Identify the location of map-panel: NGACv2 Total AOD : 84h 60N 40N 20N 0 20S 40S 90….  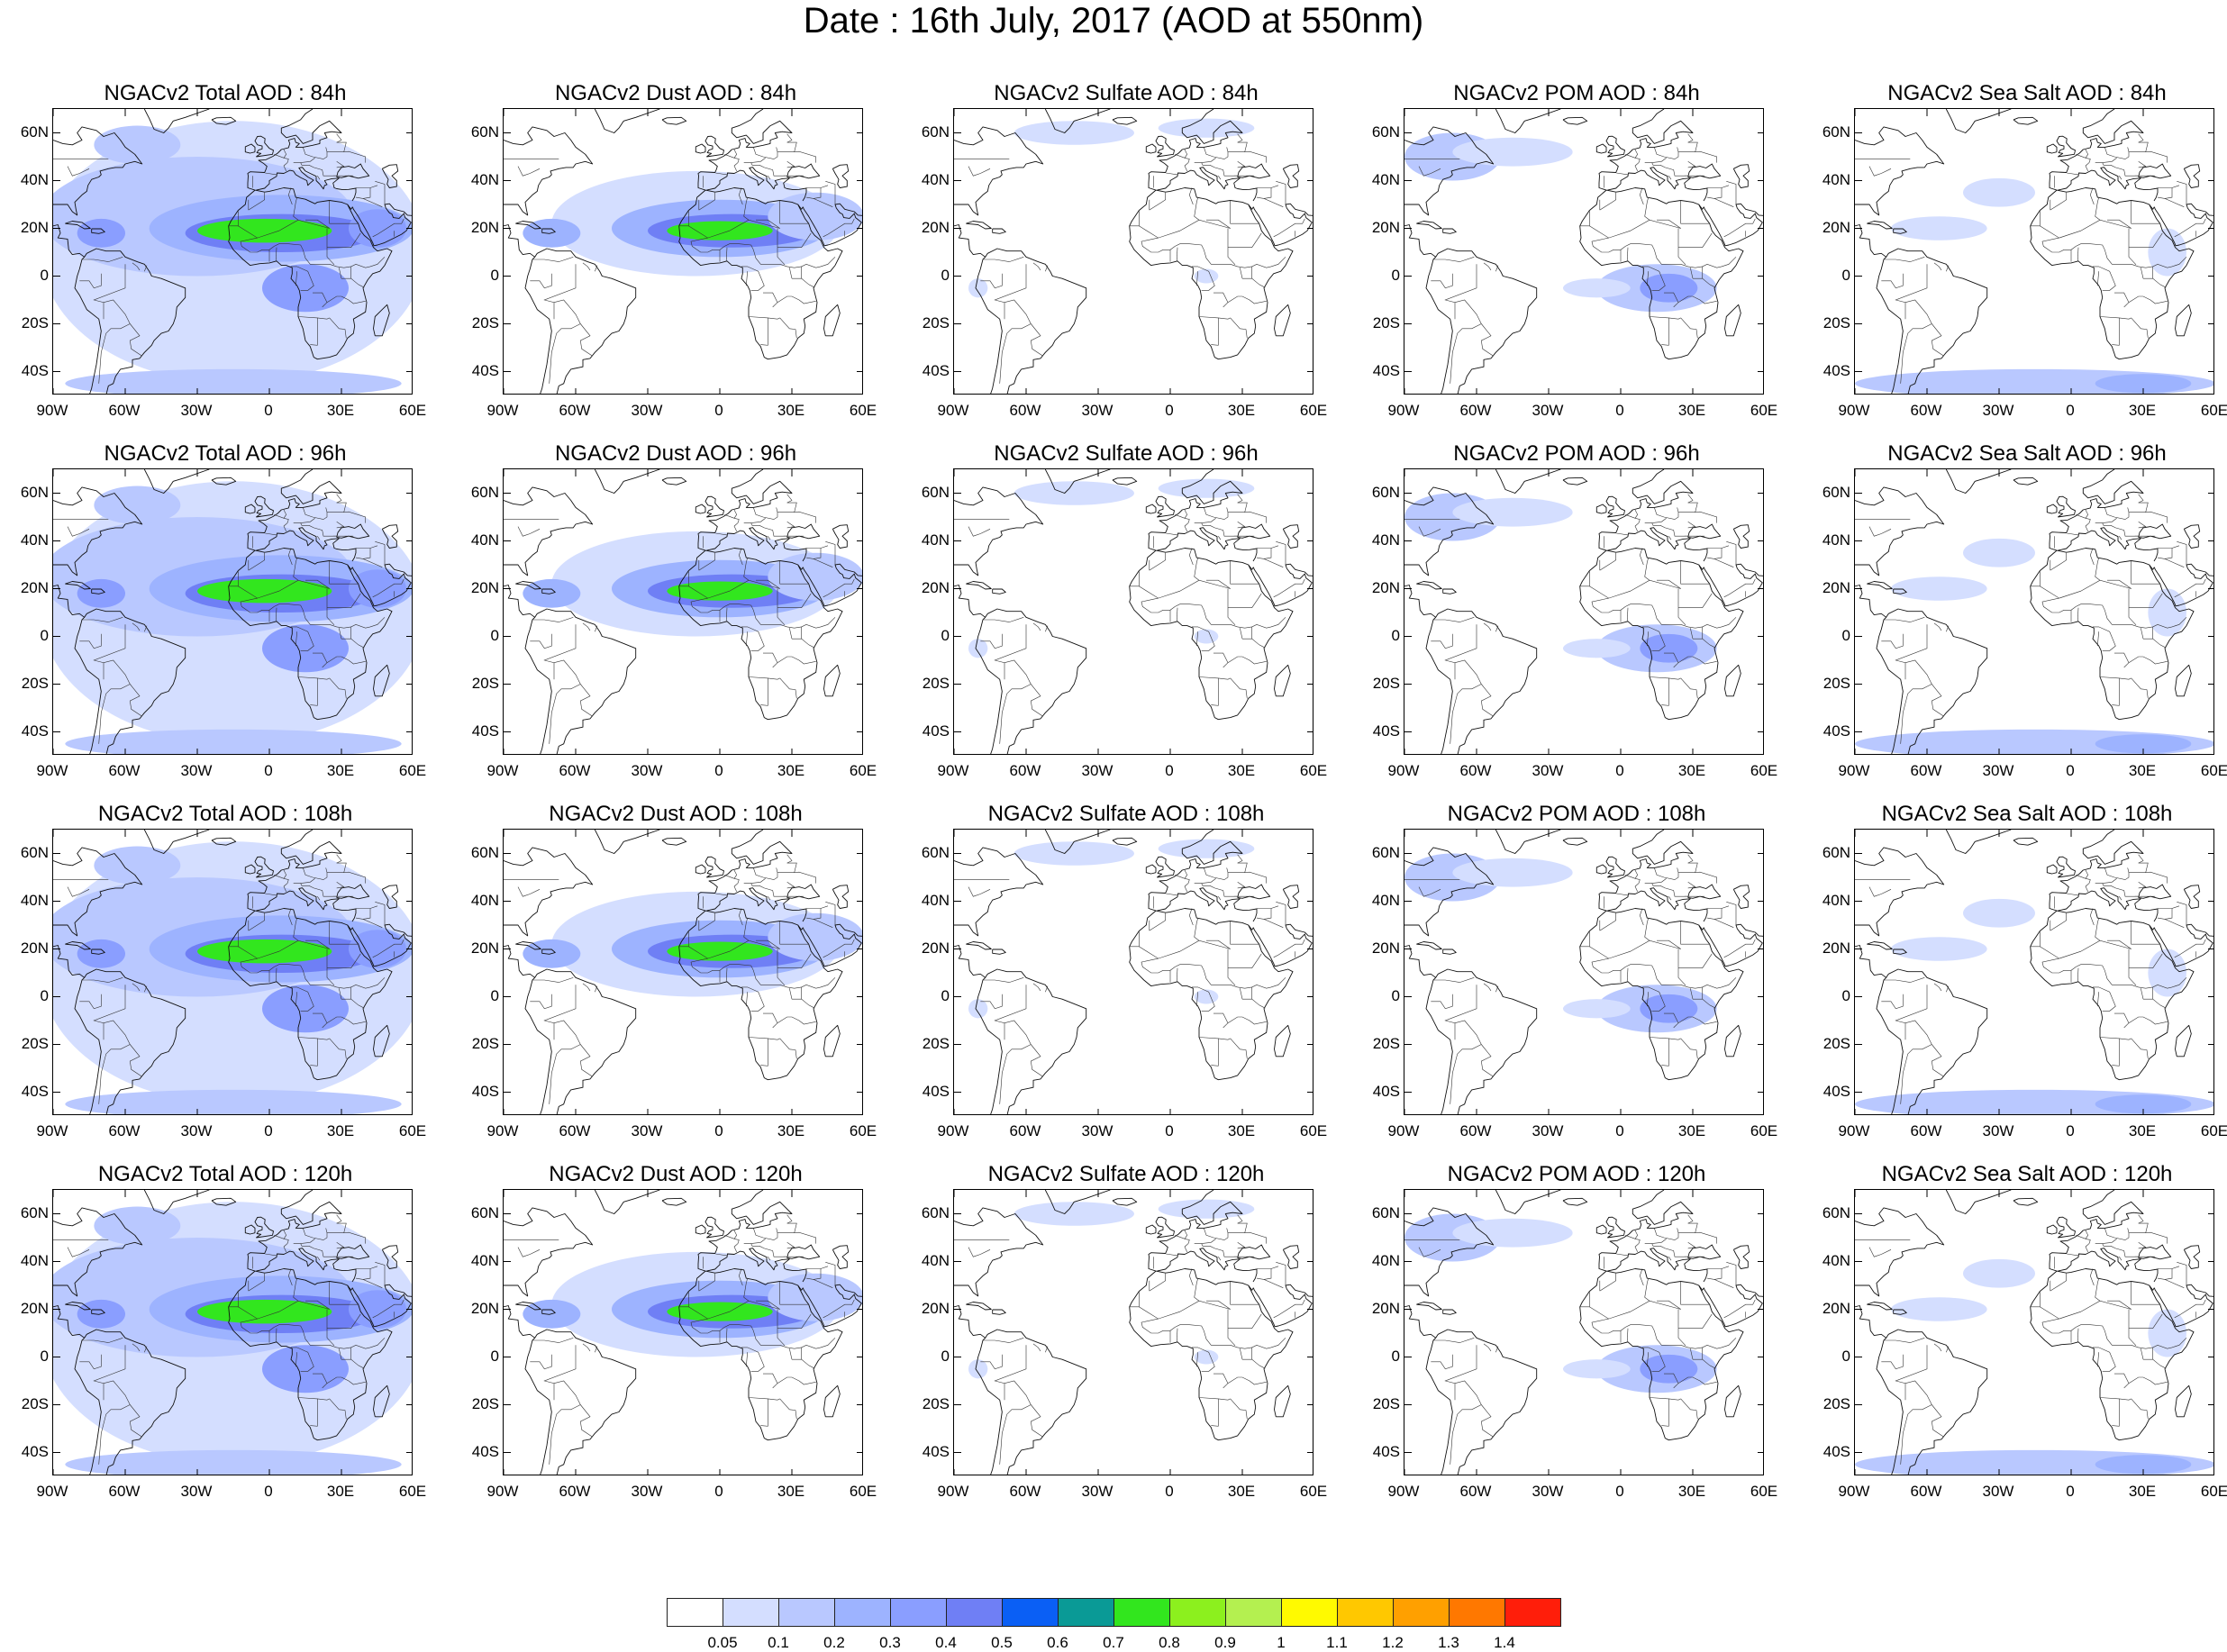
(225, 270).